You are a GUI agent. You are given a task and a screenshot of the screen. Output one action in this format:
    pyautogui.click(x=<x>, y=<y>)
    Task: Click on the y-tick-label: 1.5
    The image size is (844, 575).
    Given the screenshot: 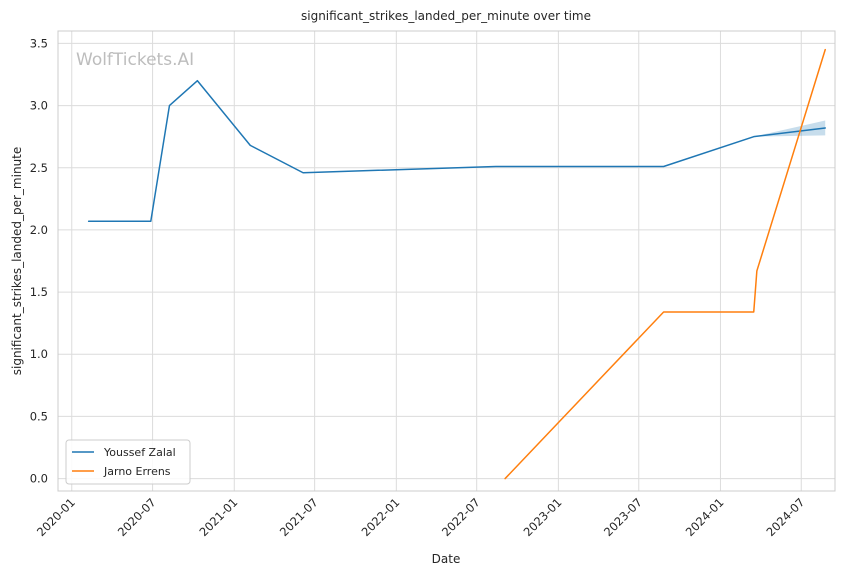 What is the action you would take?
    pyautogui.click(x=39, y=292)
    